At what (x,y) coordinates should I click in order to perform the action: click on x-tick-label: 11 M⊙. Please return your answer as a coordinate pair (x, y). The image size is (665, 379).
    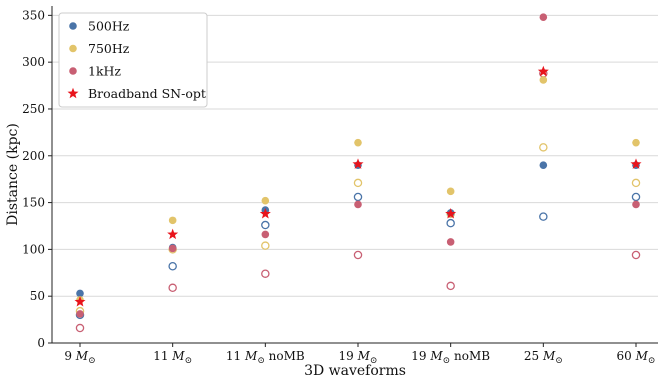
    Looking at the image, I should click on (172, 357).